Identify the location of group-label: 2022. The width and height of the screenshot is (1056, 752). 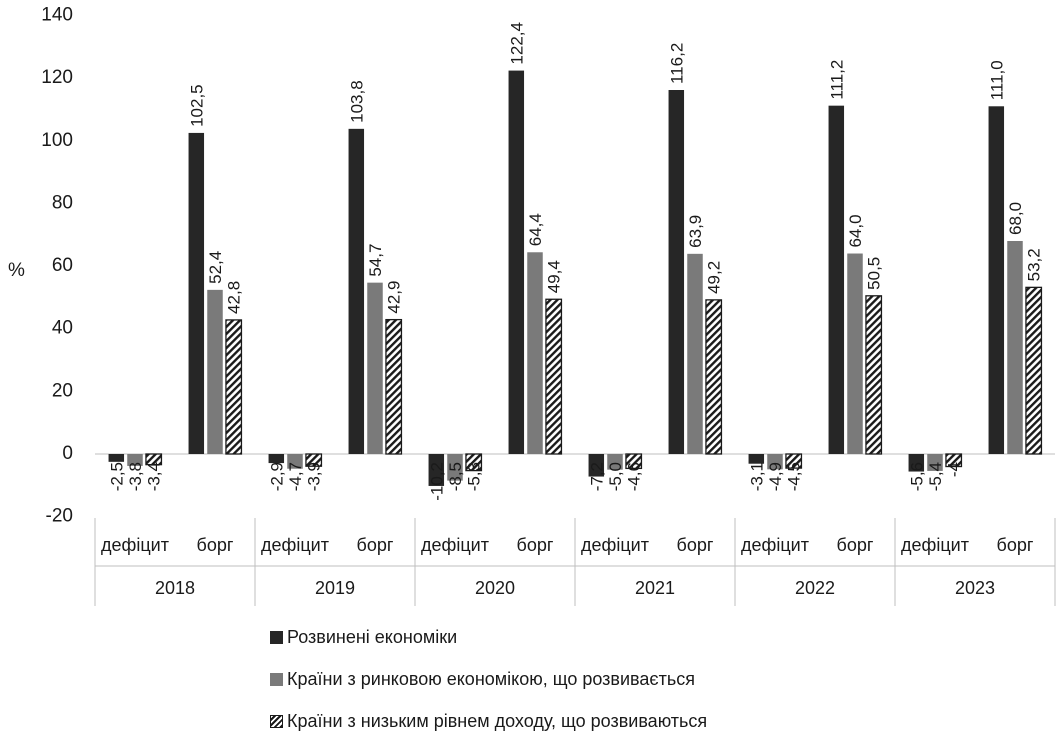
(815, 588).